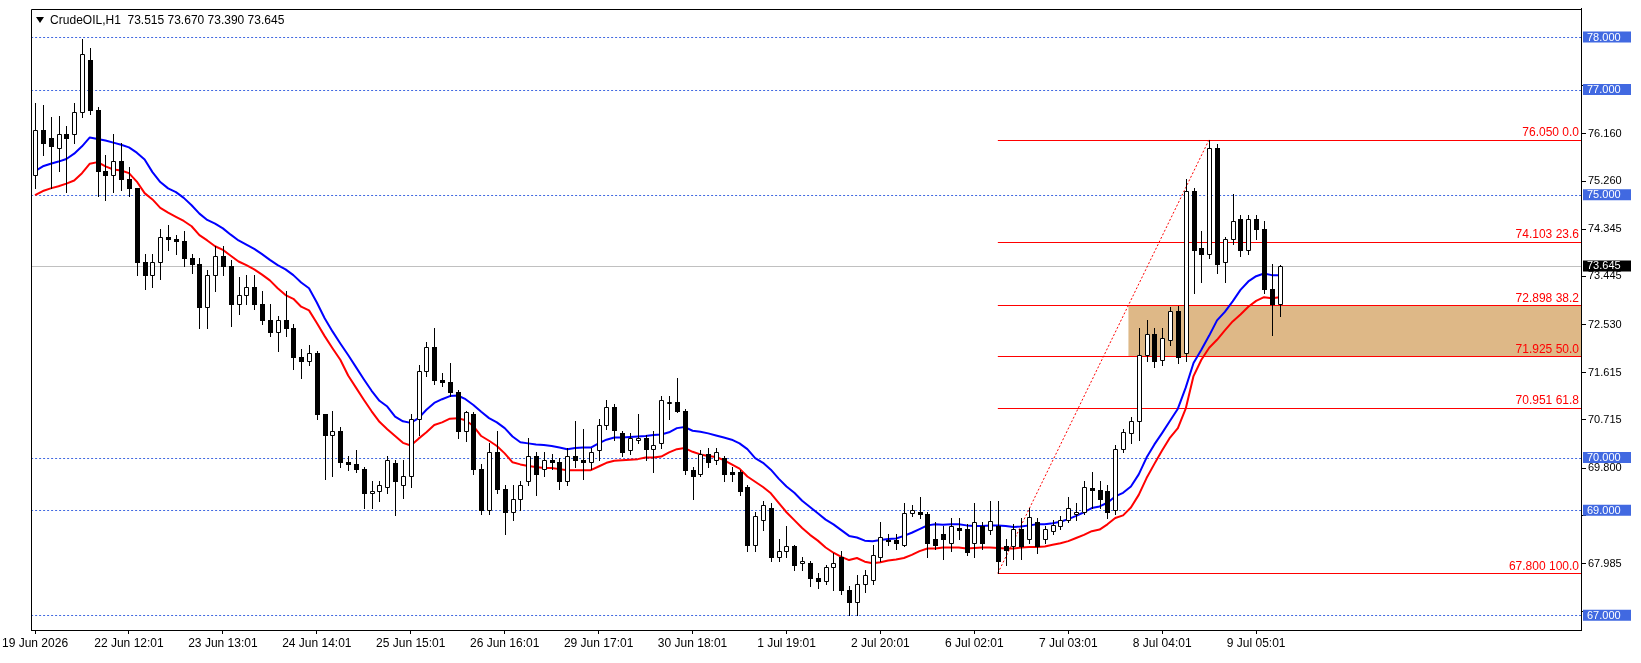 This screenshot has height=663, width=1641. What do you see at coordinates (223, 642) in the screenshot?
I see `x-tick-label: 23 Jun 13:01` at bounding box center [223, 642].